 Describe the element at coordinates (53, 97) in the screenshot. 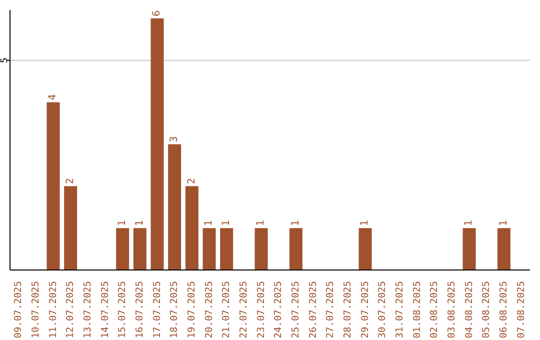

I see `data-label: 4` at that location.